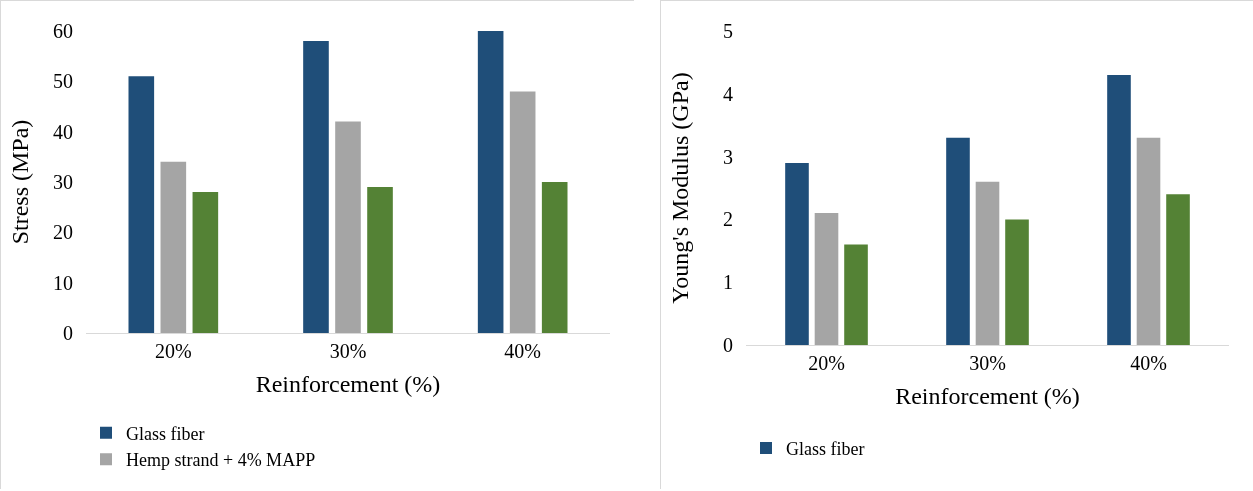  Describe the element at coordinates (63, 282) in the screenshot. I see `y-tick-label: 10` at that location.